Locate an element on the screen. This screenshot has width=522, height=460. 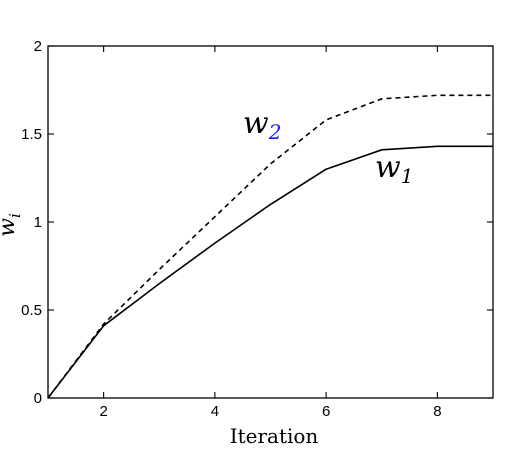
series-label-w2: w2 is located at coordinates (262, 125).